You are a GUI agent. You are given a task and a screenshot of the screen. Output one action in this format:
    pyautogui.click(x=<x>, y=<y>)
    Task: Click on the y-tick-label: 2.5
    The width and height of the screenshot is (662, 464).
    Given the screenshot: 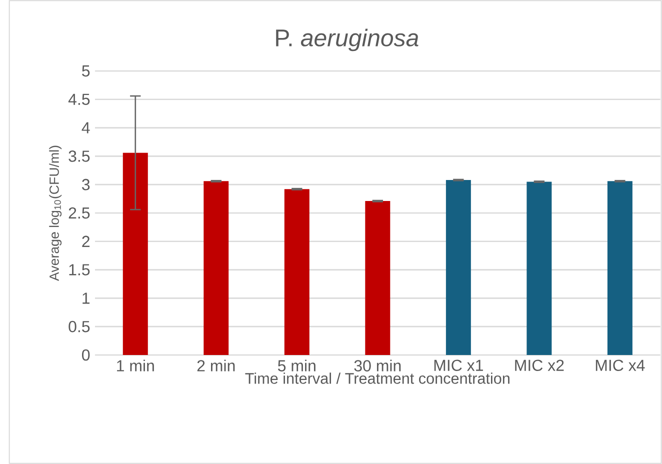 What is the action you would take?
    pyautogui.click(x=79, y=213)
    